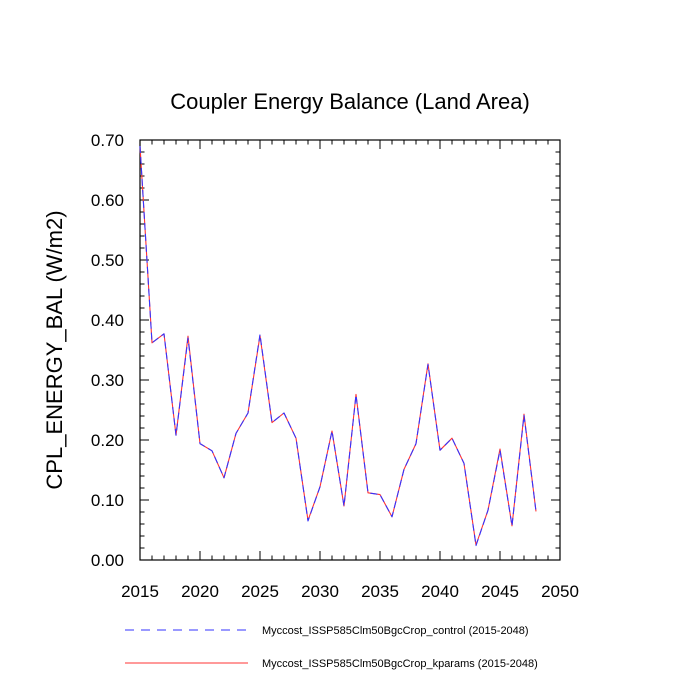 The height and width of the screenshot is (700, 700). Describe the element at coordinates (107, 200) in the screenshot. I see `y-tick-label: 0.60` at that location.